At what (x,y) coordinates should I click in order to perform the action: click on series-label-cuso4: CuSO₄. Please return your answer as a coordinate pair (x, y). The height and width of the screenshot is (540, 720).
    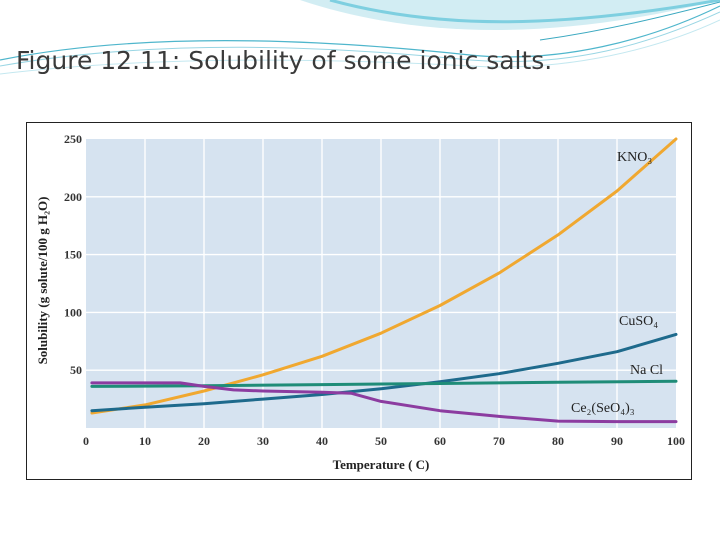
    Looking at the image, I should click on (638, 321).